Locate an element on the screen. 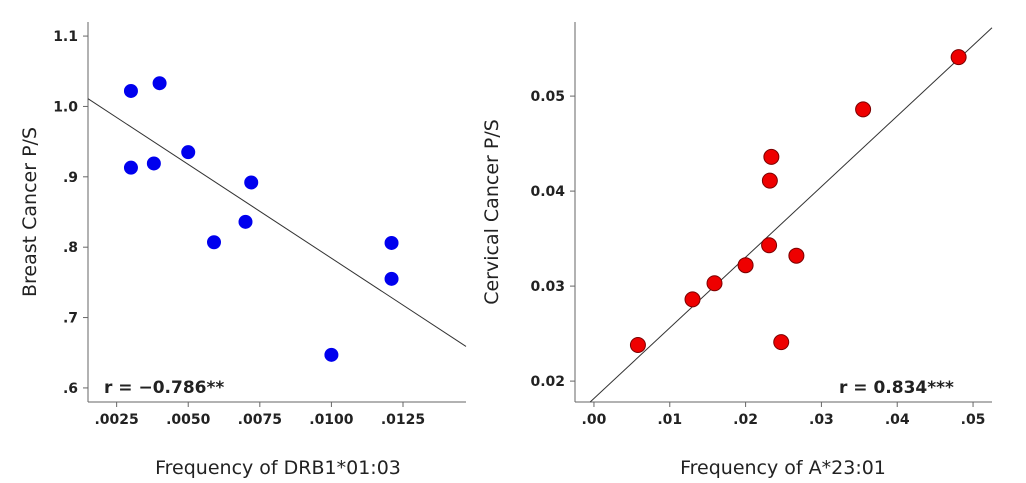 The width and height of the screenshot is (1026, 483). cervical-x-axis-title: Frequency of A*23:01 is located at coordinates (783, 468).